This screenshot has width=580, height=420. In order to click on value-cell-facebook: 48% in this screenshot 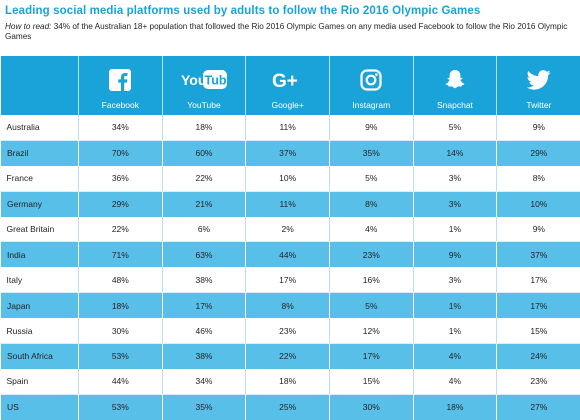, I will do `click(121, 279)`.